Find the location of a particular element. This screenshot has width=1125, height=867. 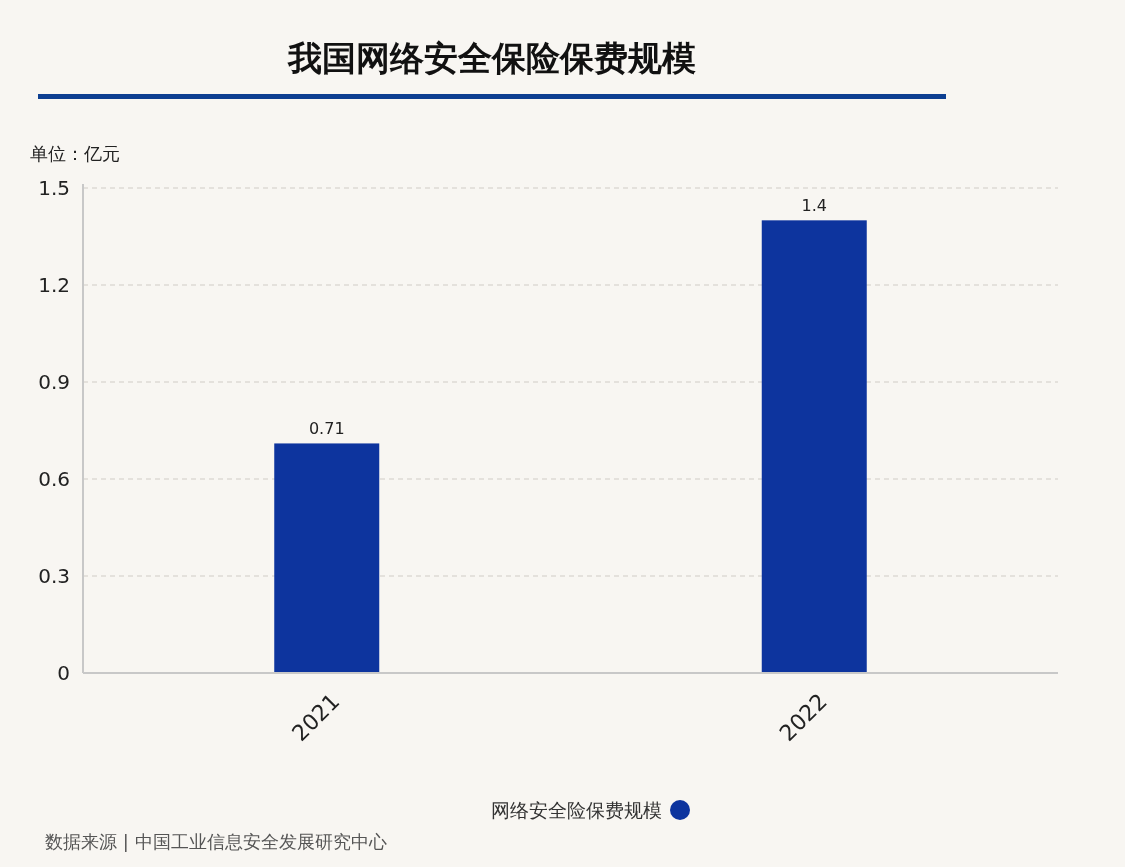

y-axis-title: 单位：亿元 is located at coordinates (75, 153).